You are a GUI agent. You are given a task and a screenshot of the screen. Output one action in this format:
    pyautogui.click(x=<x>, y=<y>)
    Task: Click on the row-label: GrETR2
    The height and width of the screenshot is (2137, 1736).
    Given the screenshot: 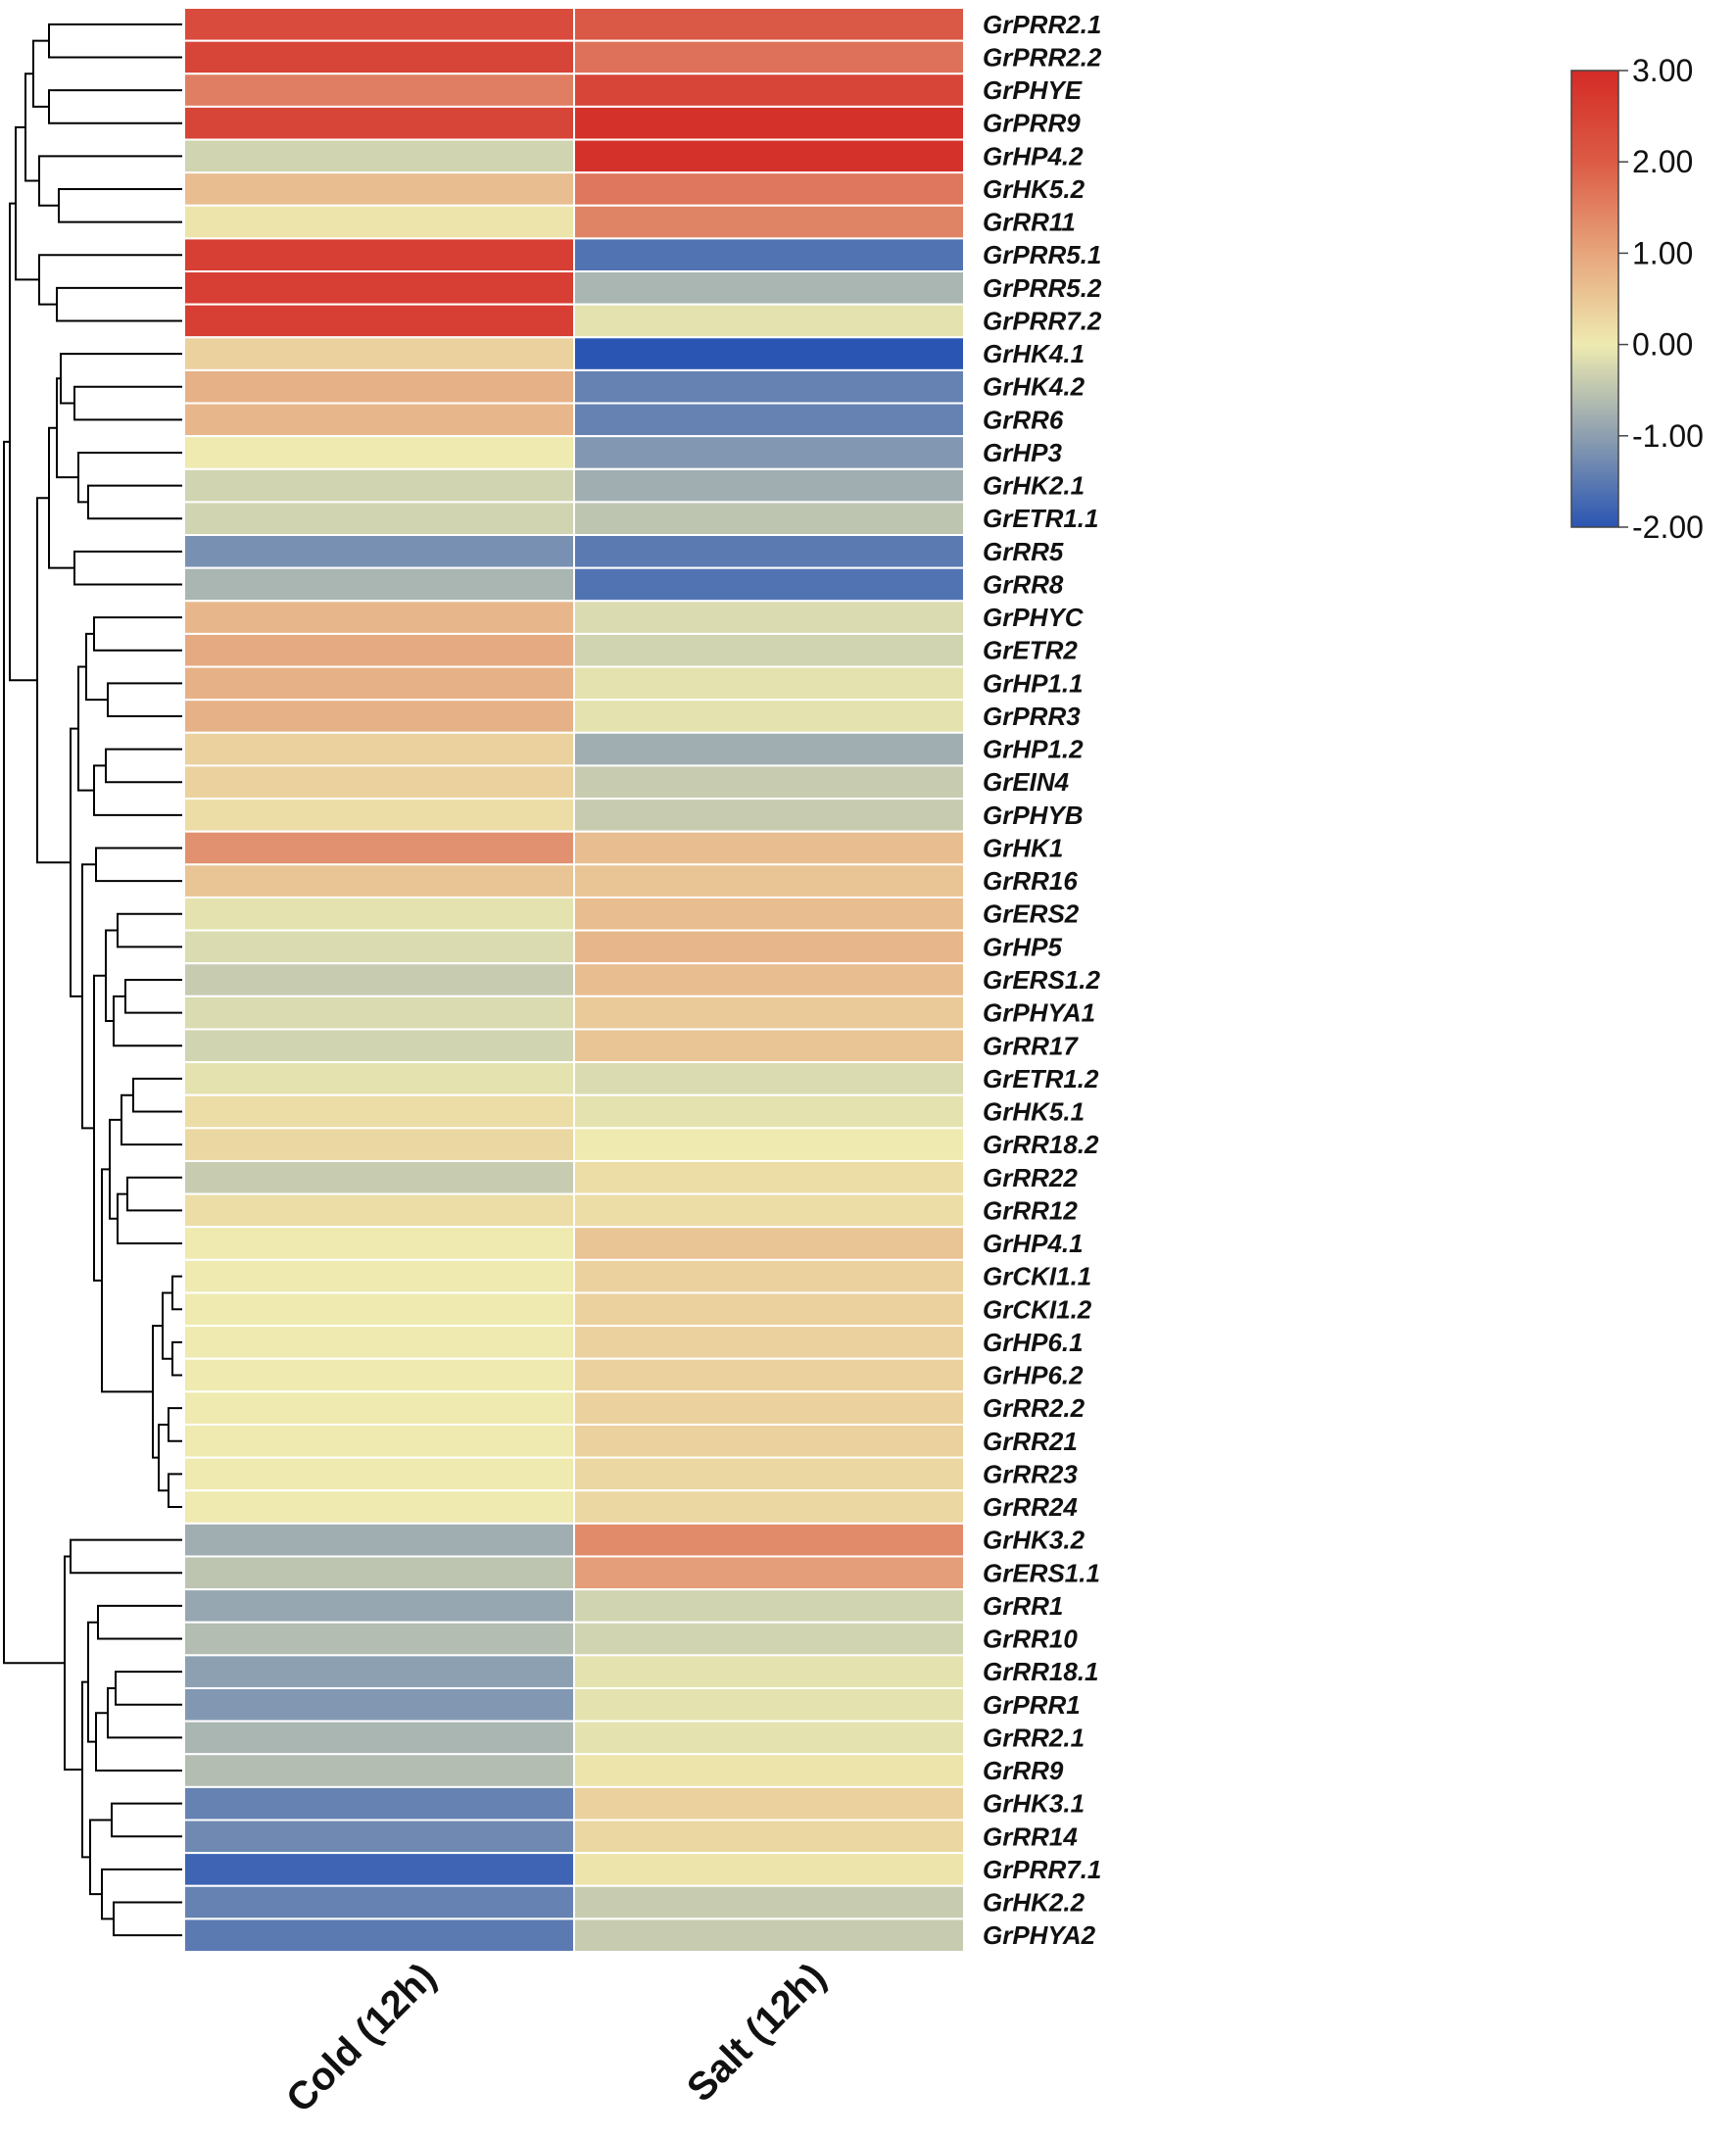 What is the action you would take?
    pyautogui.click(x=1030, y=650)
    